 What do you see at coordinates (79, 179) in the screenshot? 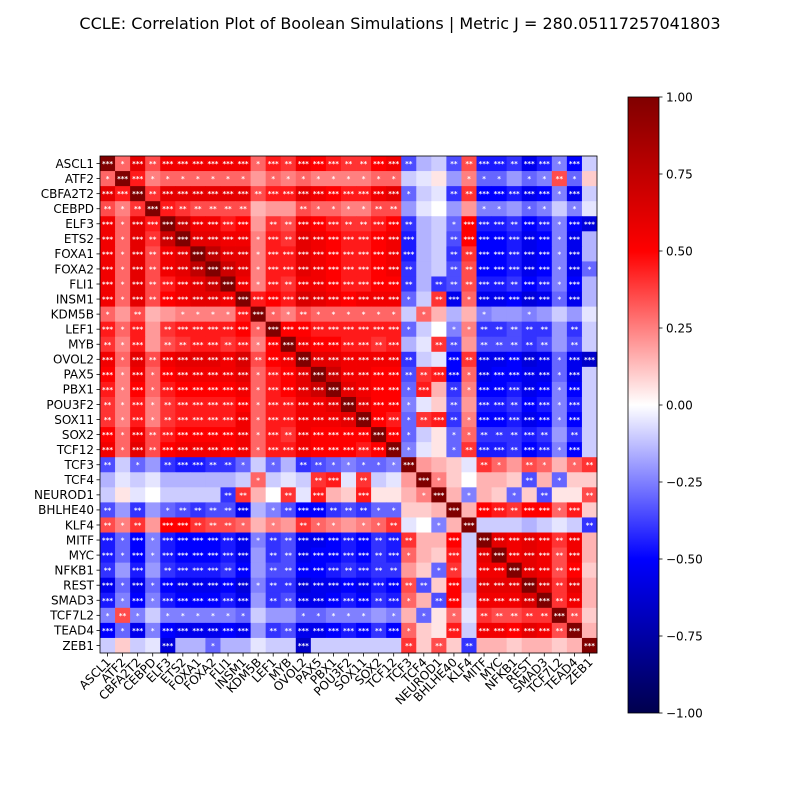
I see `y-tick-label: ATF2` at bounding box center [79, 179].